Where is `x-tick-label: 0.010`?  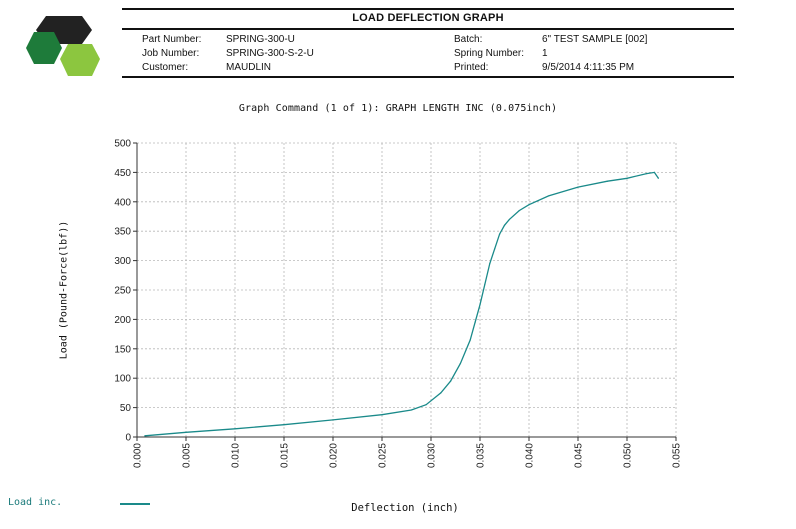 x-tick-label: 0.010 is located at coordinates (236, 455).